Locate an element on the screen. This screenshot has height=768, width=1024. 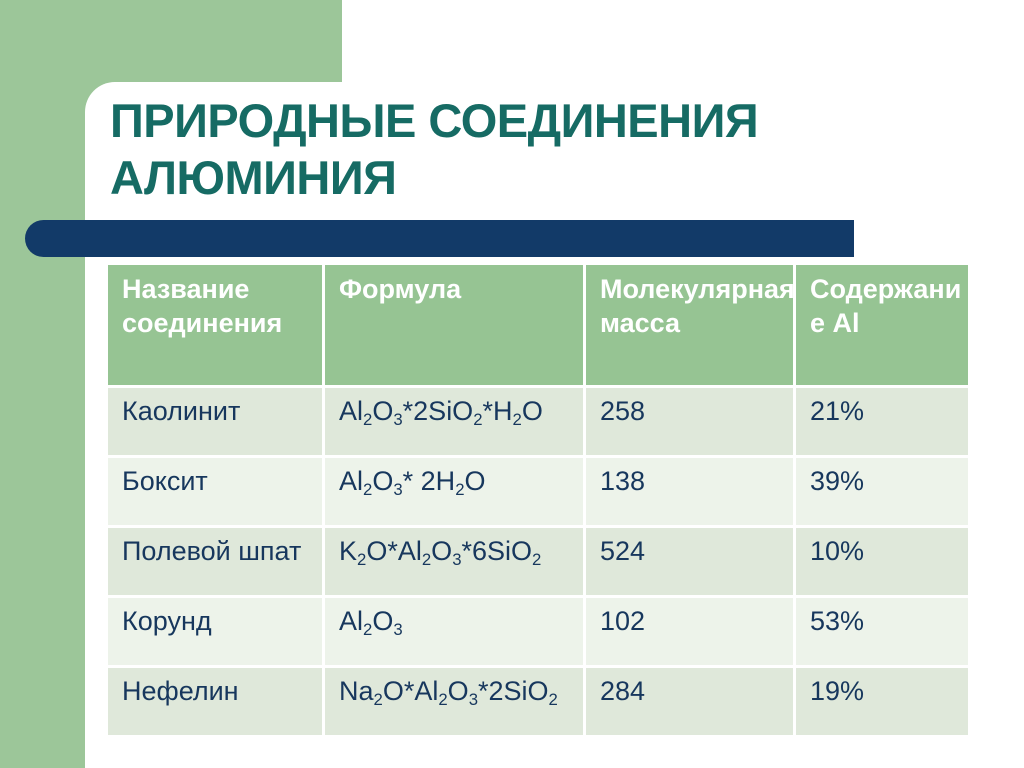
cell-compound-name: Боксит is located at coordinates (215, 491).